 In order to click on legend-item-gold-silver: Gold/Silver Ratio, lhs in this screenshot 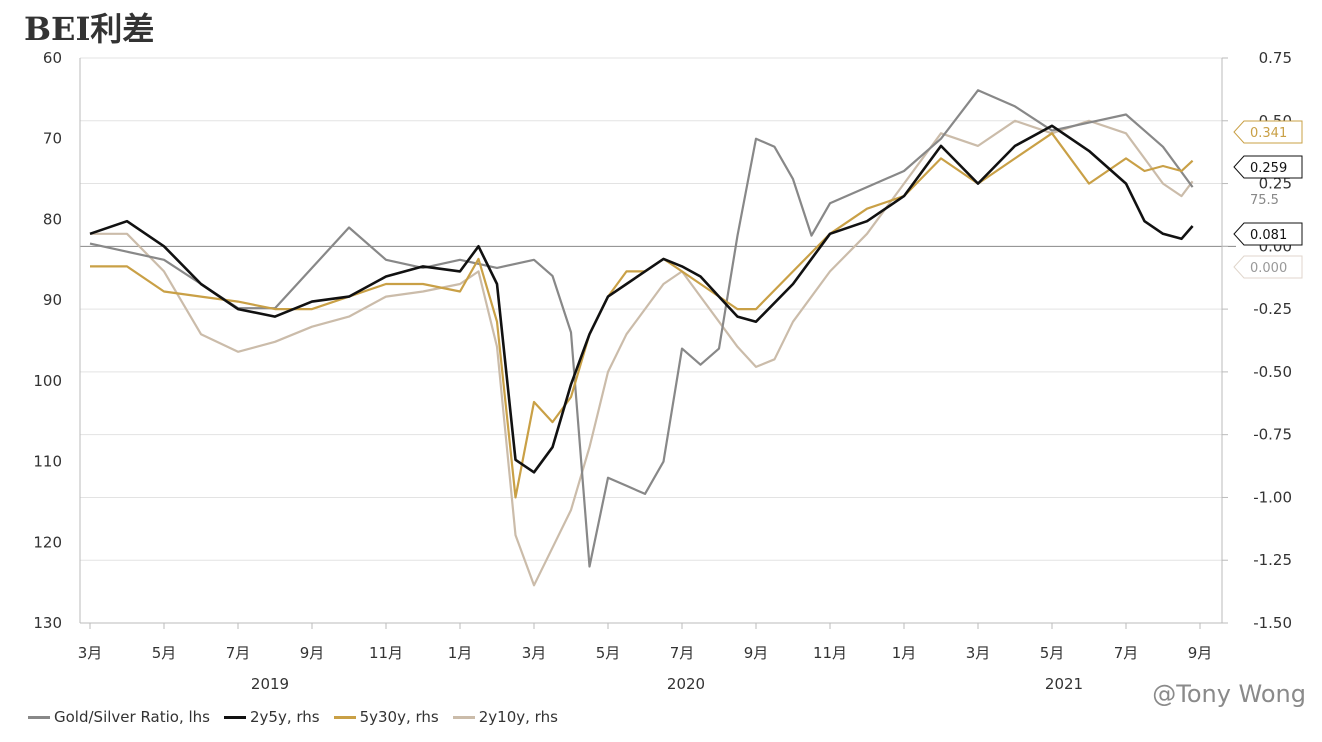, I will do `click(119, 717)`.